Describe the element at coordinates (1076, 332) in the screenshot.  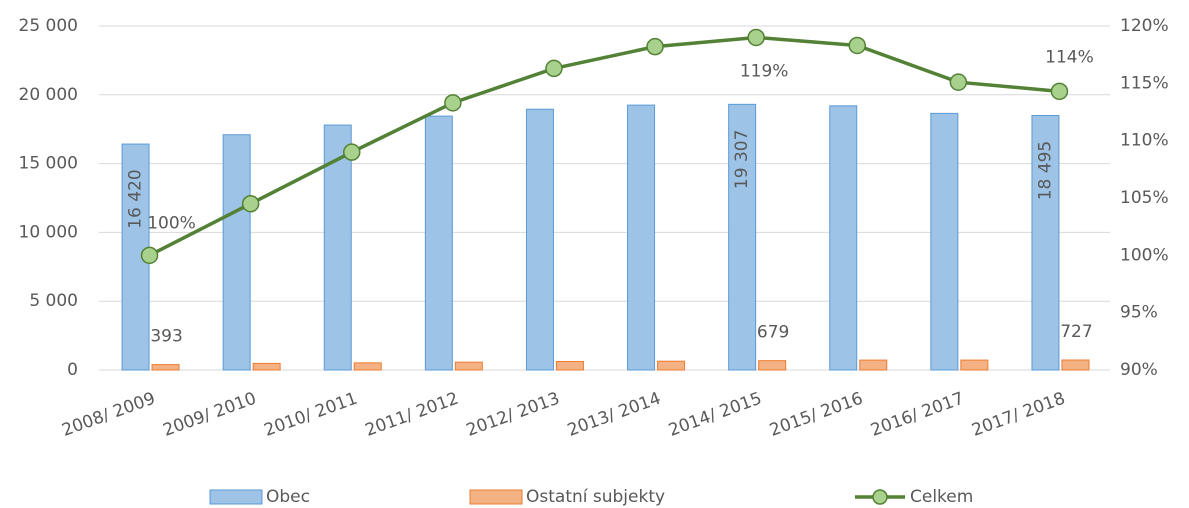
I see `data-label: 727` at that location.